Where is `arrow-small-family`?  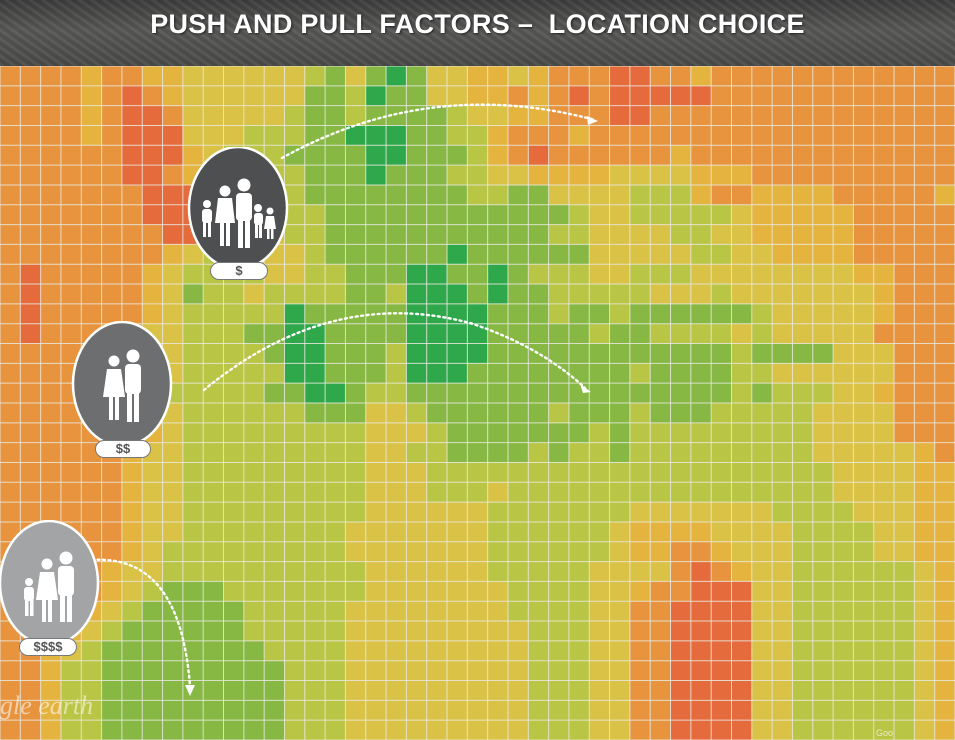
arrow-small-family is located at coordinates (141, 623).